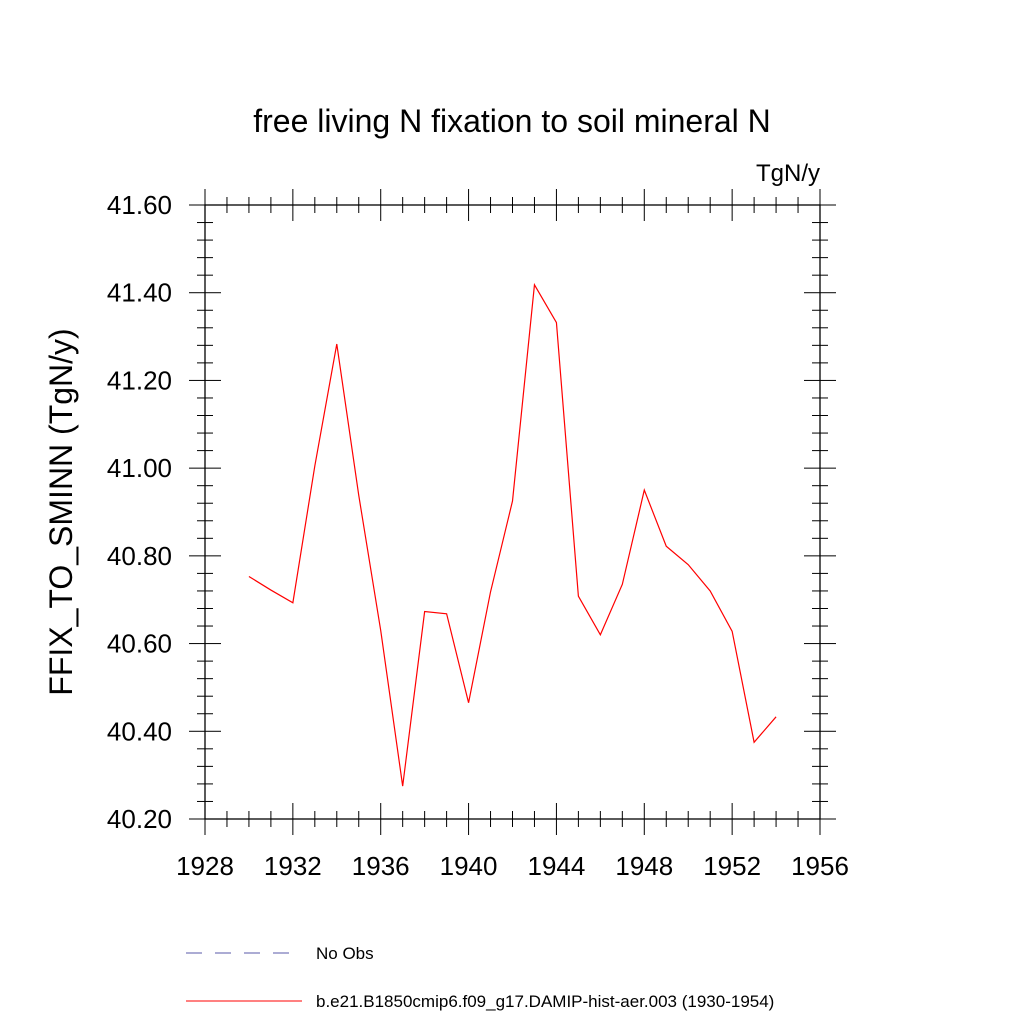 Image resolution: width=1024 pixels, height=1024 pixels. I want to click on y-tick-label: 41.20, so click(139, 380).